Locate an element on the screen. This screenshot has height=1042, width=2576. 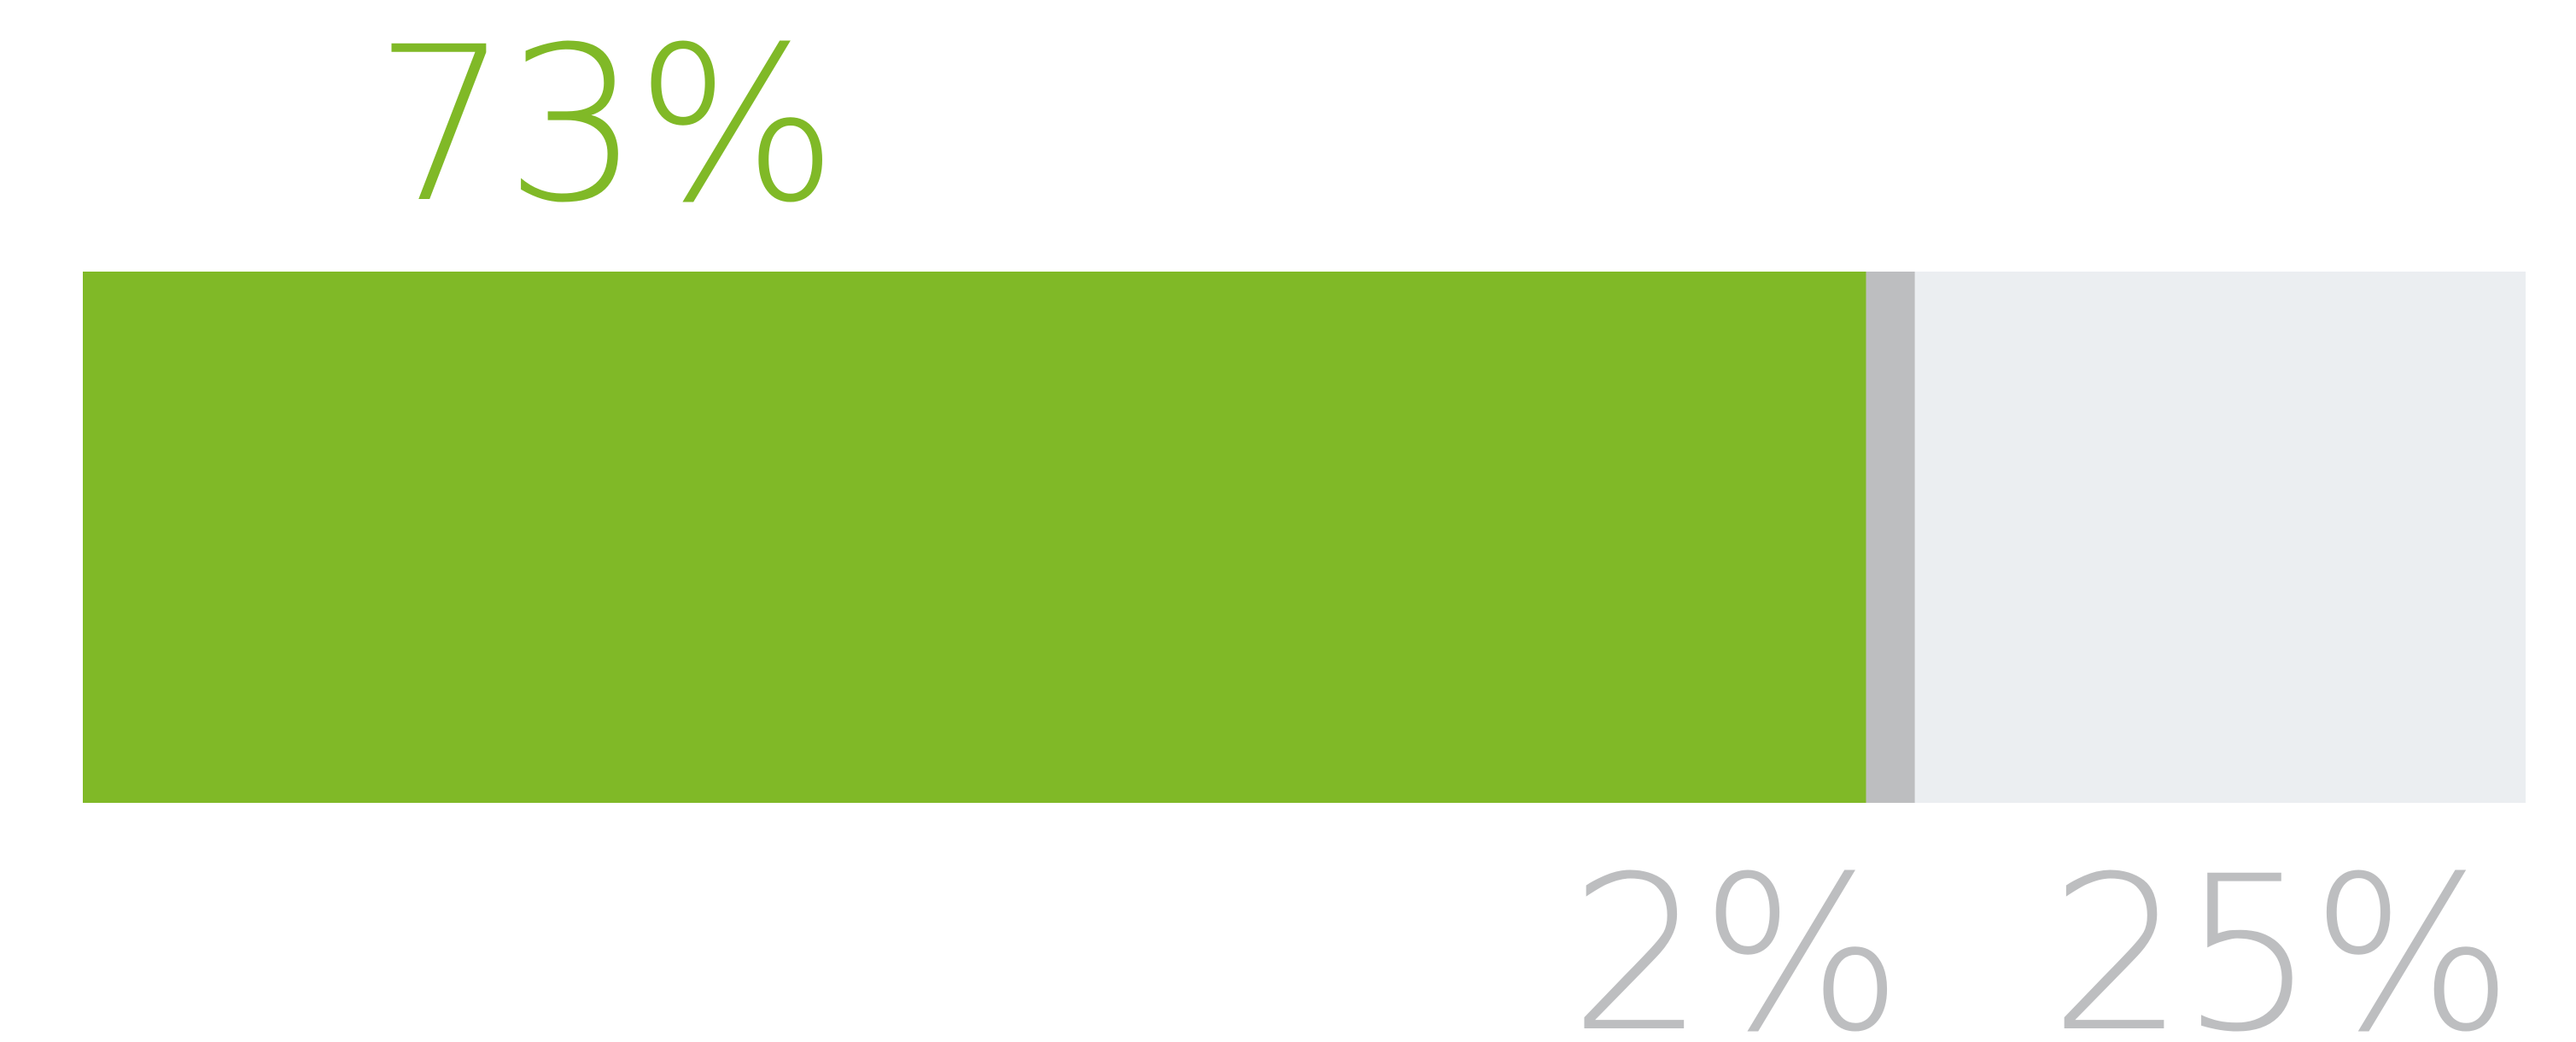
segment-label-3: 25% is located at coordinates (2279, 936).